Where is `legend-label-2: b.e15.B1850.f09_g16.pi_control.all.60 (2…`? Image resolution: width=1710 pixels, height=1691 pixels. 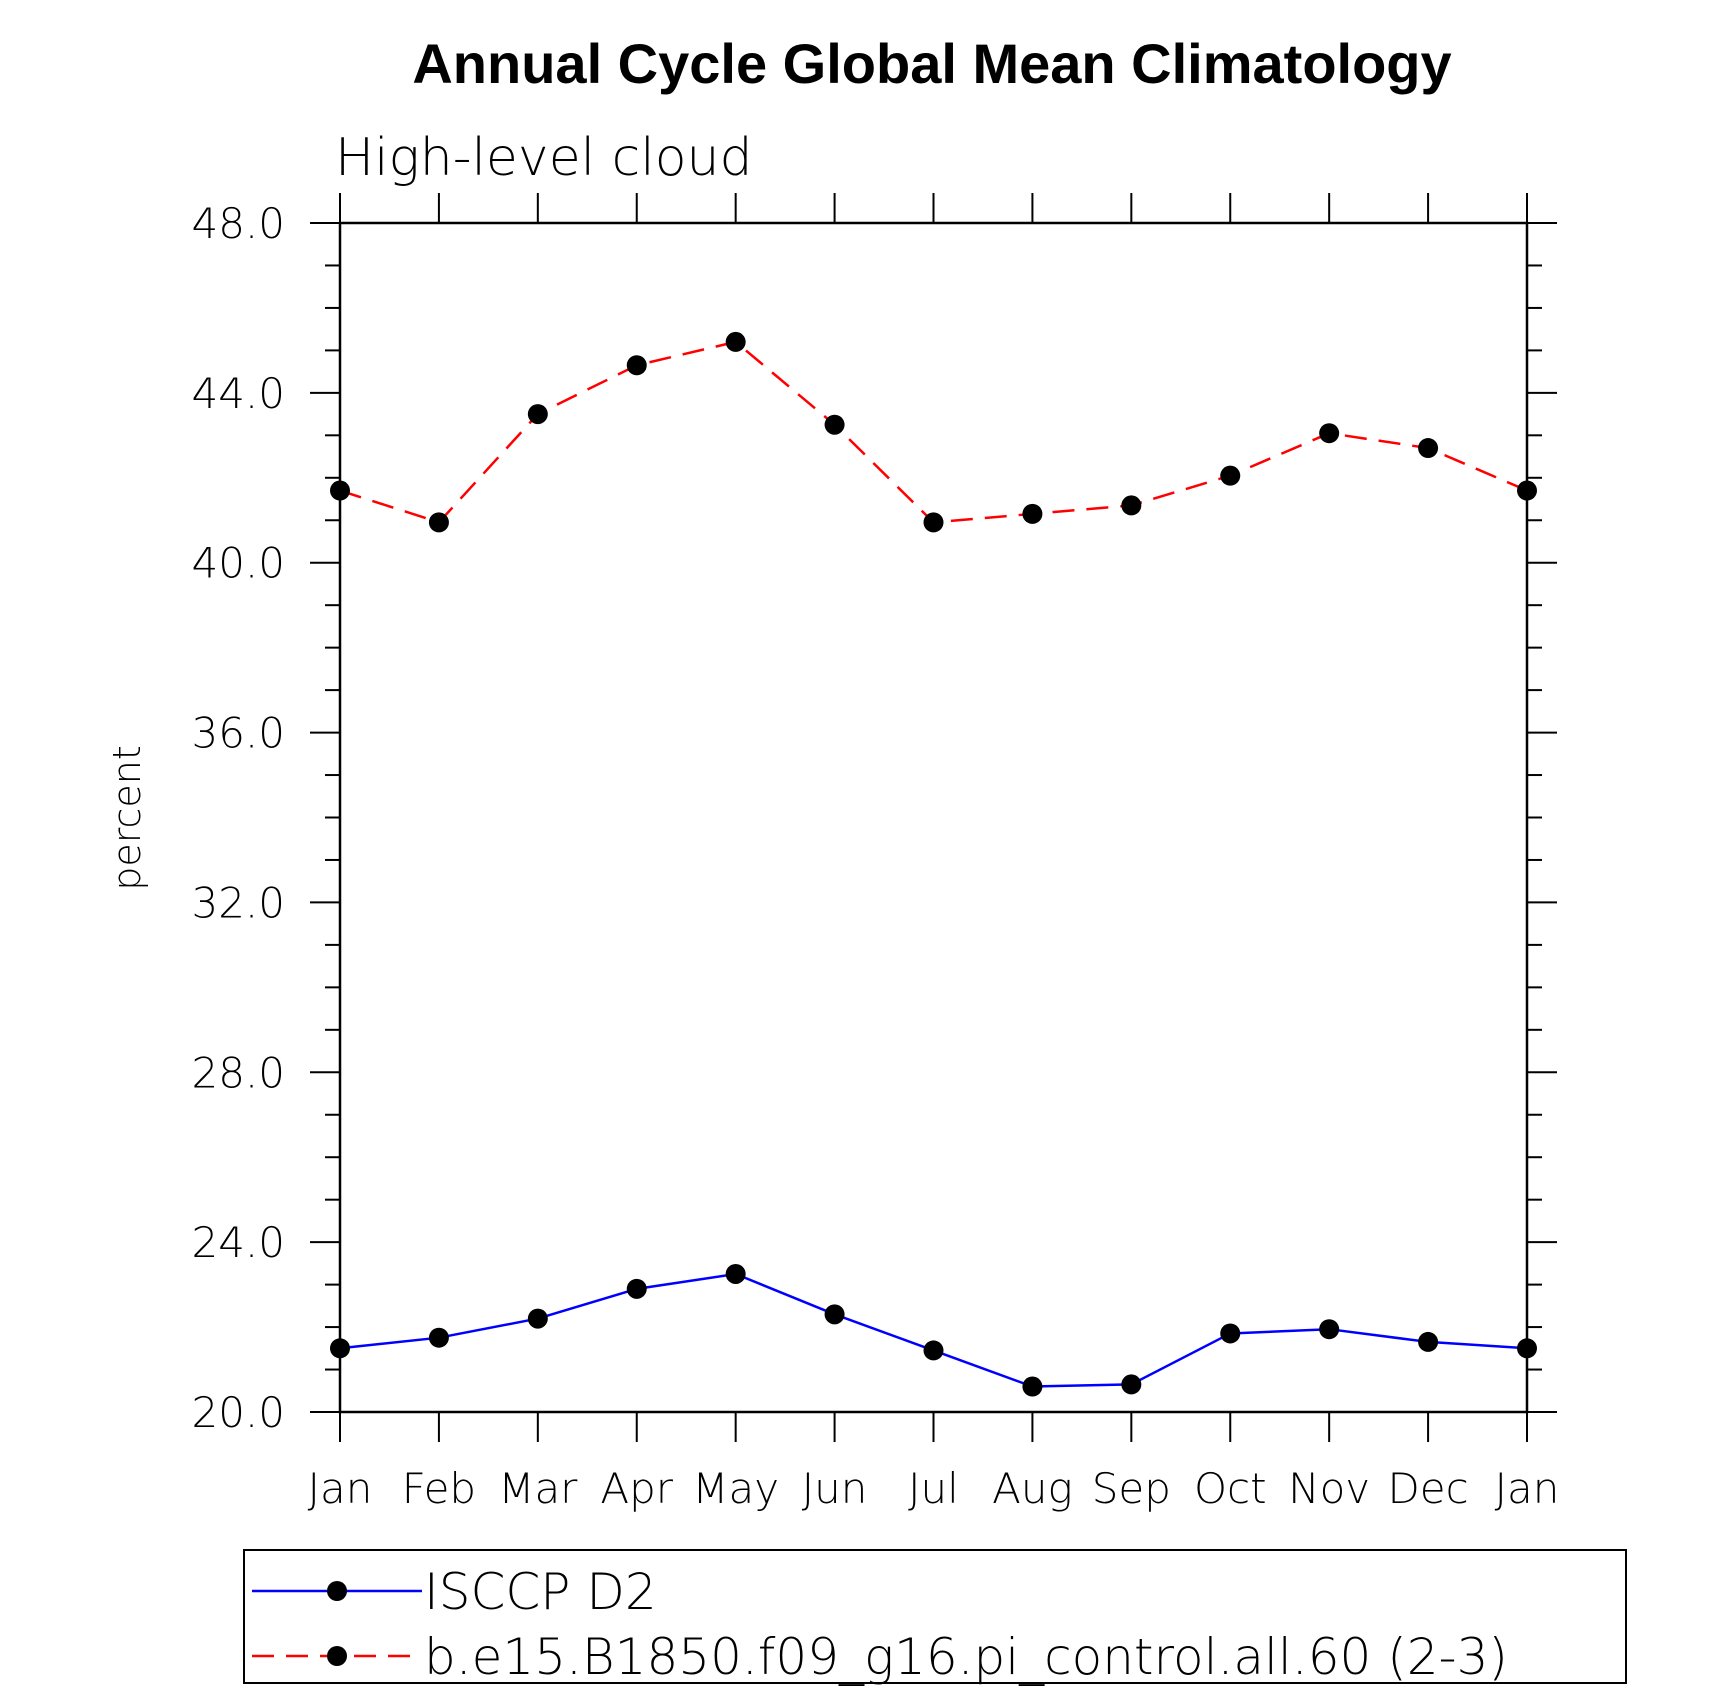 legend-label-2: b.e15.B1850.f09_g16.pi_control.all.60 (2… is located at coordinates (966, 1657).